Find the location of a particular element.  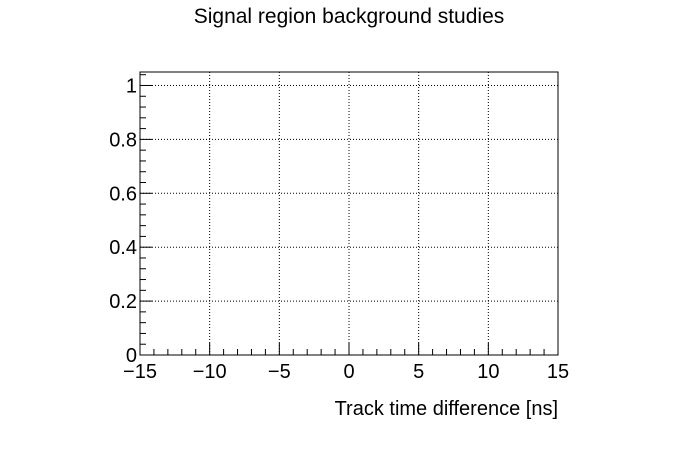

x-tick-label-4: 5 is located at coordinates (418, 372).